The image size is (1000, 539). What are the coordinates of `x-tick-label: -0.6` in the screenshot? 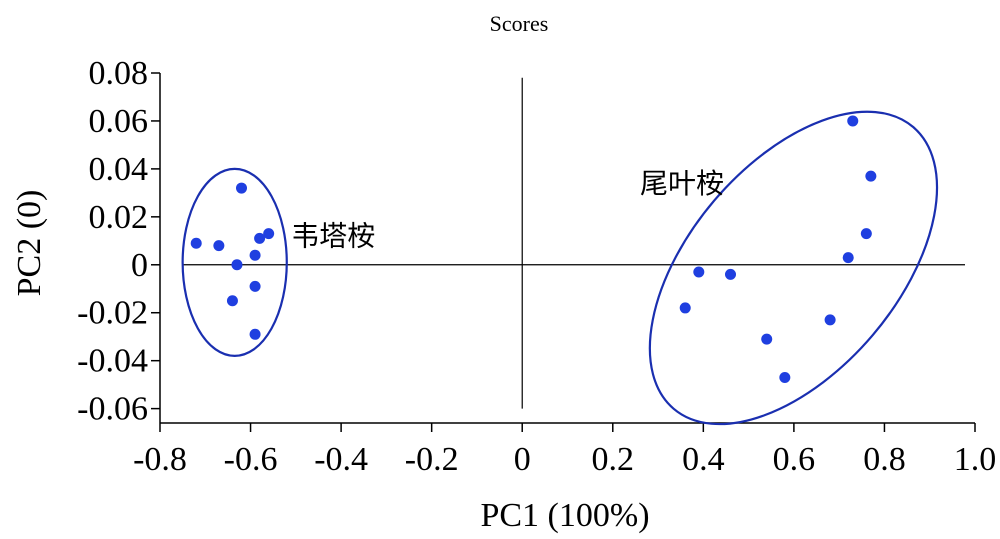 It's located at (251, 459).